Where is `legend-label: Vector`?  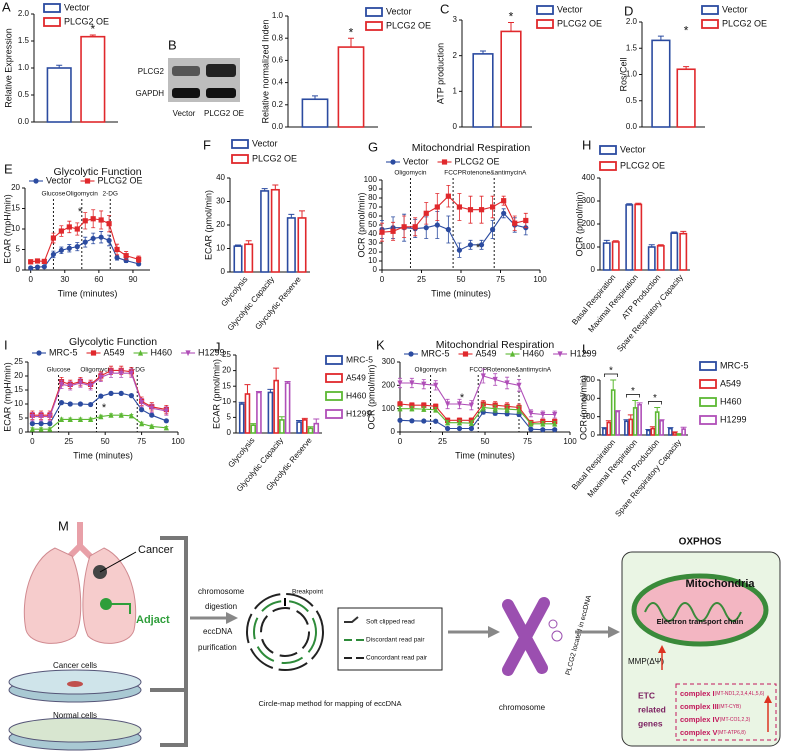 legend-label: Vector is located at coordinates (399, 11).